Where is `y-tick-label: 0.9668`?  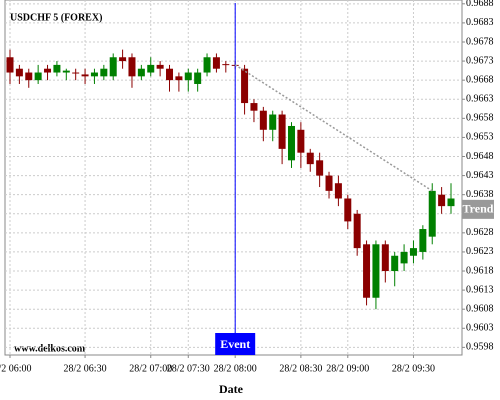
y-tick-label: 0.9668 is located at coordinates (480, 79).